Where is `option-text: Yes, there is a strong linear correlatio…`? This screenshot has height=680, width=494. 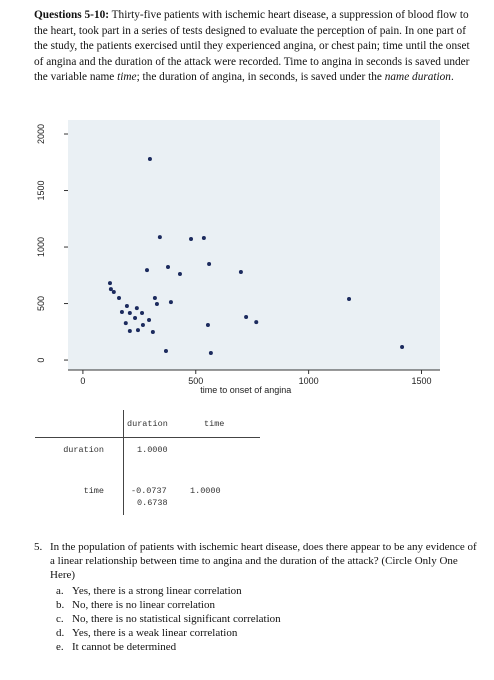
option-text: Yes, there is a strong linear correlatio… is located at coordinates (157, 591).